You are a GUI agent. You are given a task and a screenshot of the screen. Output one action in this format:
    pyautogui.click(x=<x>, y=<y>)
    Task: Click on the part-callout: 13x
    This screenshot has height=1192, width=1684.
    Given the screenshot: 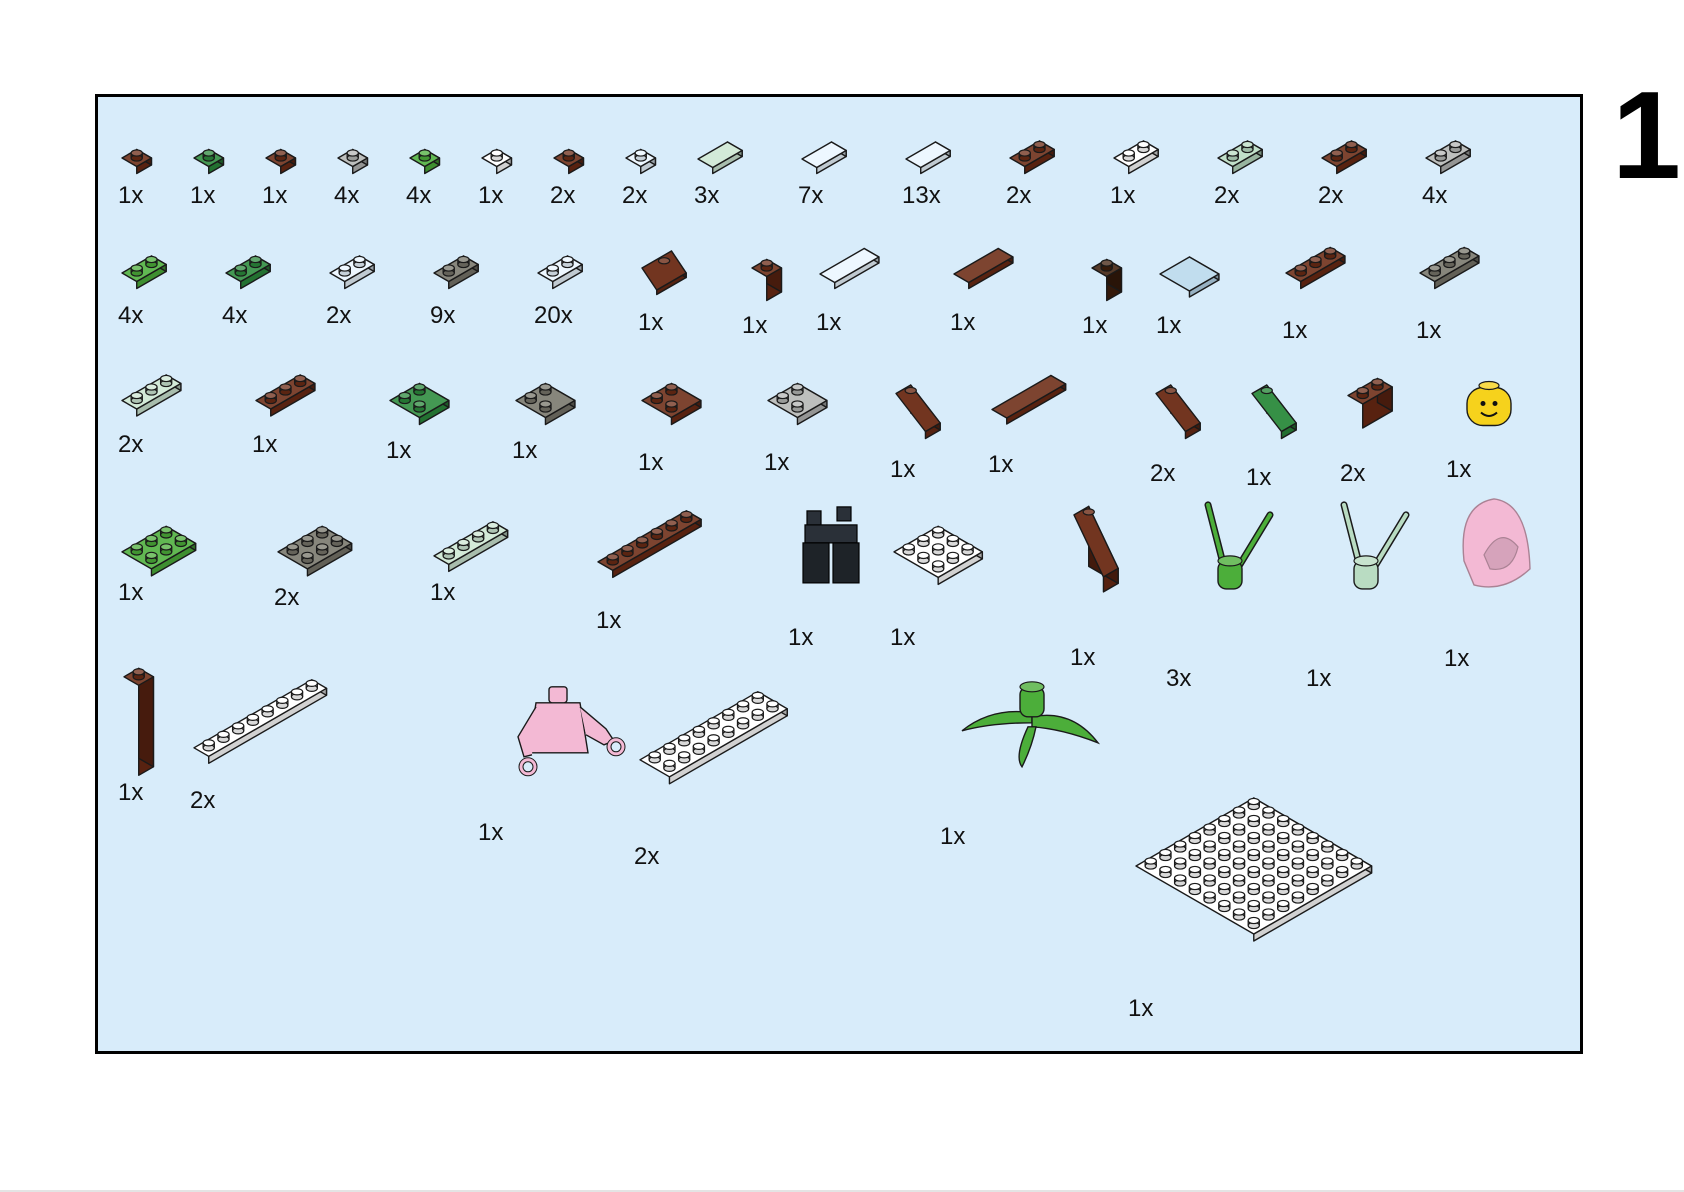 What is the action you would take?
    pyautogui.click(x=926, y=175)
    